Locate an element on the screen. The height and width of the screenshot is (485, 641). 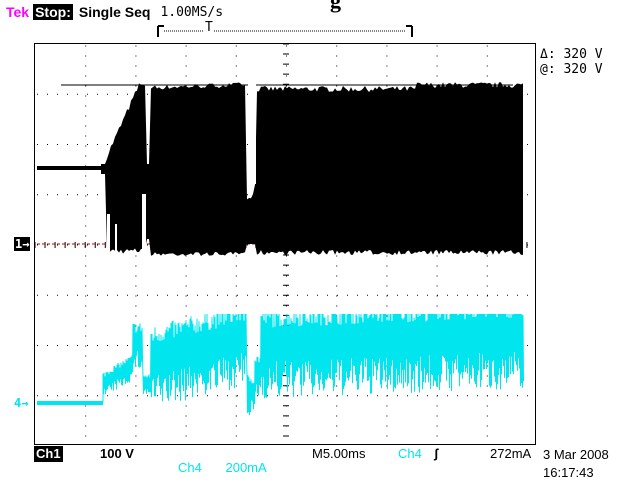
cursor-readouts: Δ: 320 V @: 320 V is located at coordinates (571, 62).